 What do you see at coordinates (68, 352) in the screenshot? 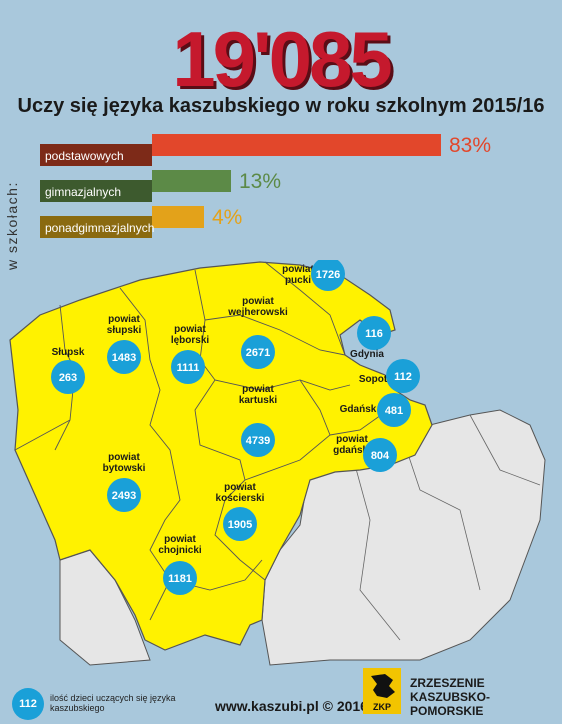
I see `map-label-slupsk: Słupsk` at bounding box center [68, 352].